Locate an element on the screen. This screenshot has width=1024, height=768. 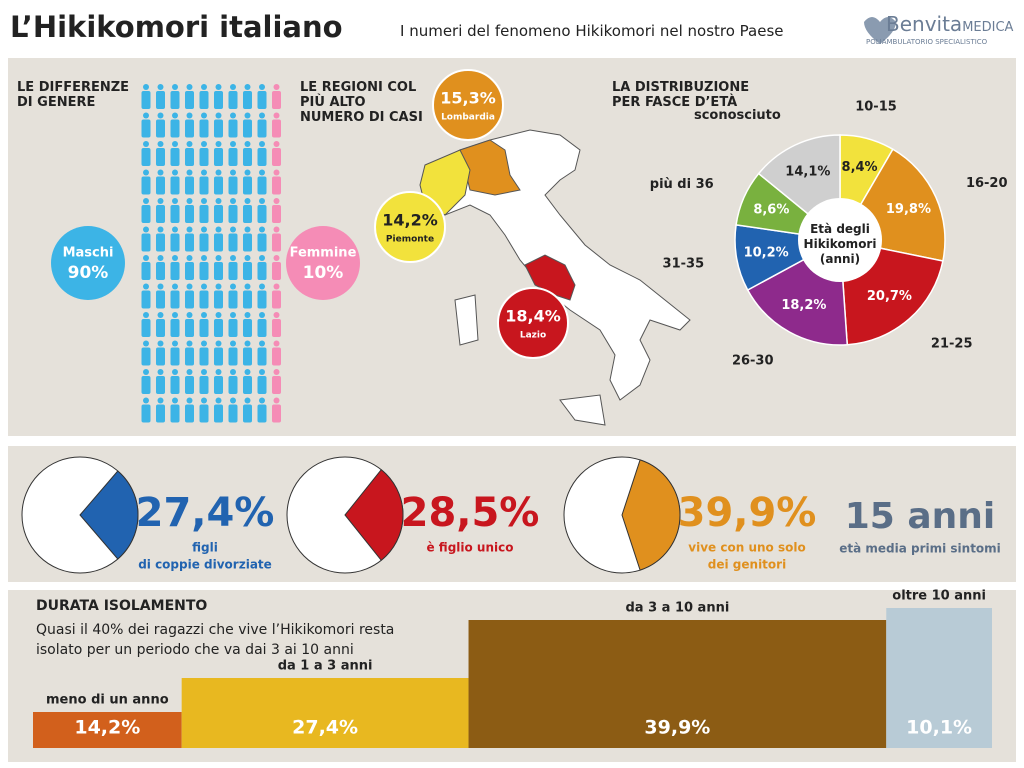
pie-category: 16-20 is located at coordinates (987, 183).